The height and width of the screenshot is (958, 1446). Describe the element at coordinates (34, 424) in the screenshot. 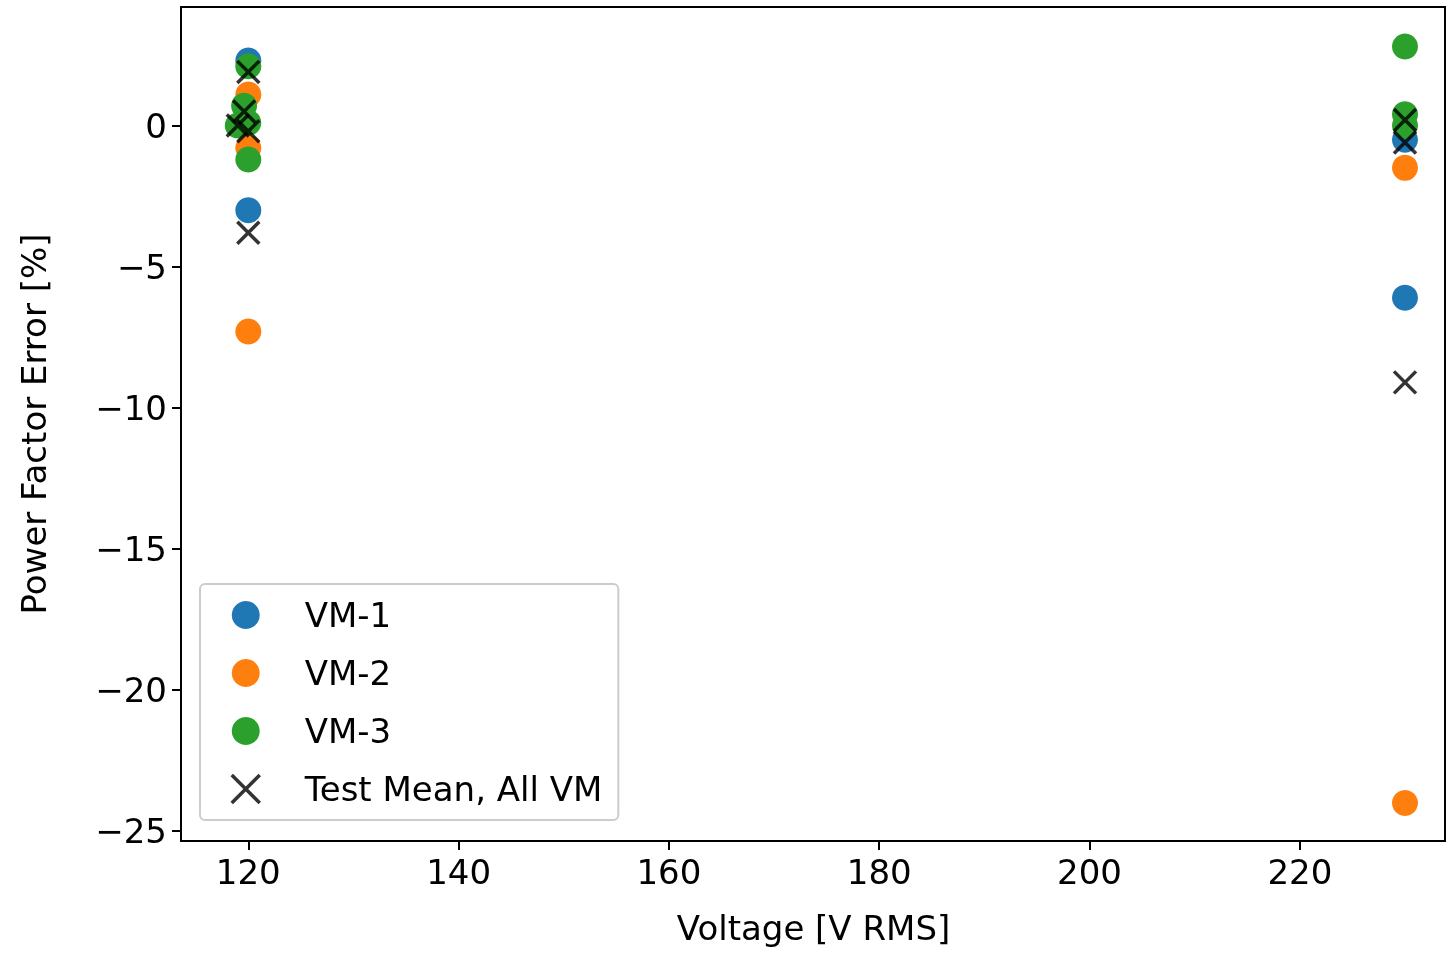

I see `y-axis-title: Power Factor Error [%]` at that location.